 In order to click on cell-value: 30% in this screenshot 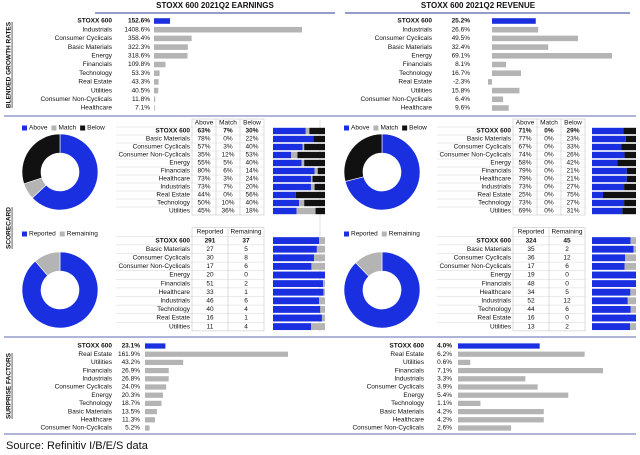, I will do `click(251, 131)`.